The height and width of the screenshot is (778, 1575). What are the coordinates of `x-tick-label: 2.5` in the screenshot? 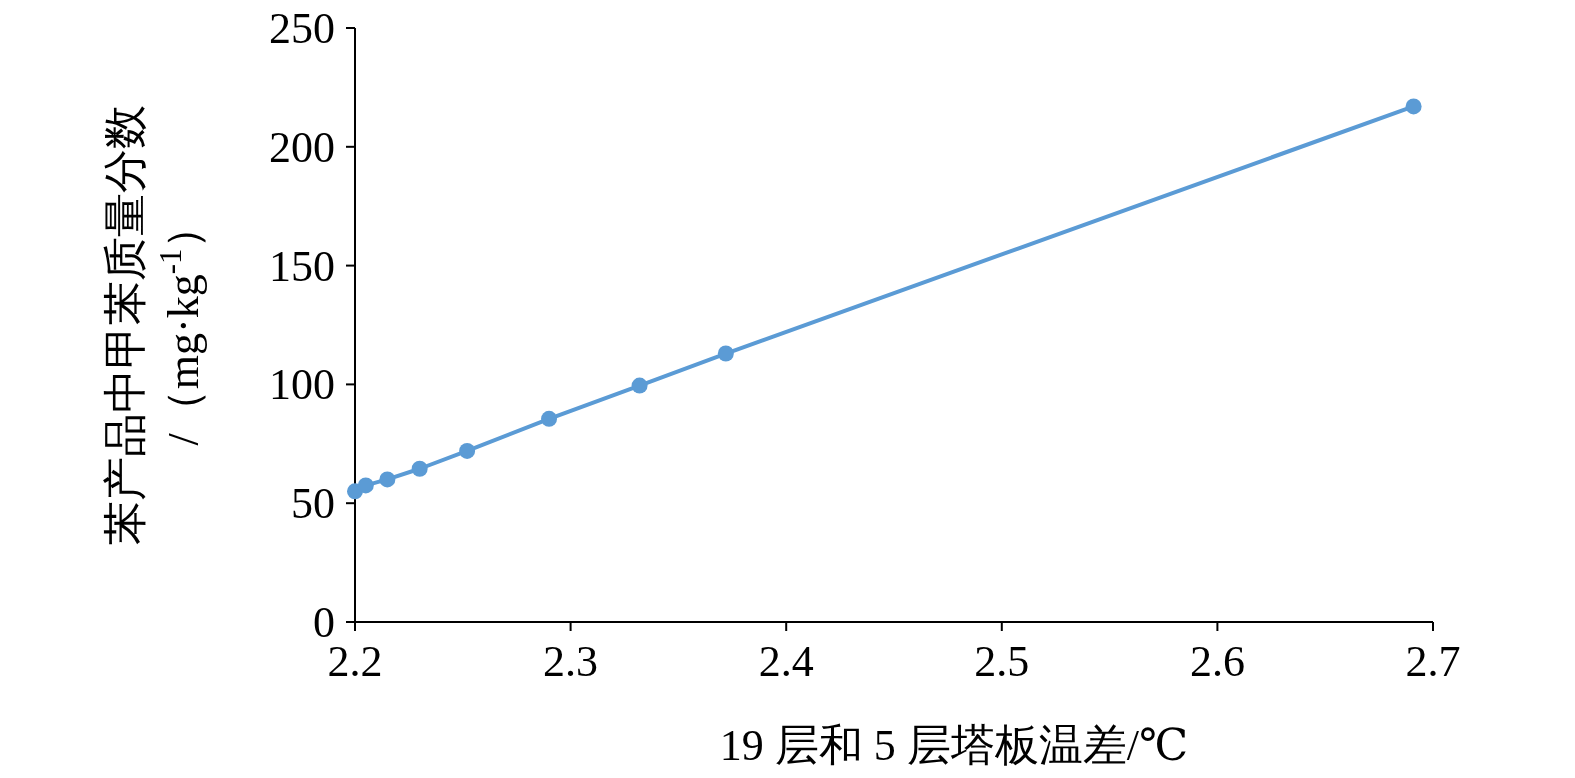 It's located at (1002, 661).